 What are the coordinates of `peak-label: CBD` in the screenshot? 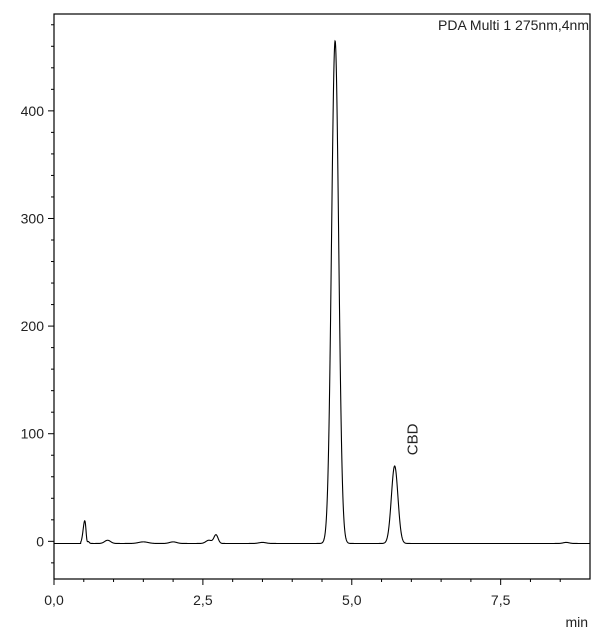 It's located at (413, 439).